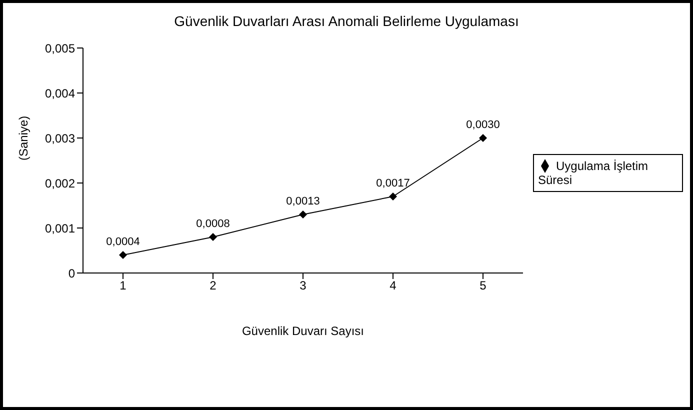  What do you see at coordinates (60, 138) in the screenshot?
I see `y-tick-label: 0,003` at bounding box center [60, 138].